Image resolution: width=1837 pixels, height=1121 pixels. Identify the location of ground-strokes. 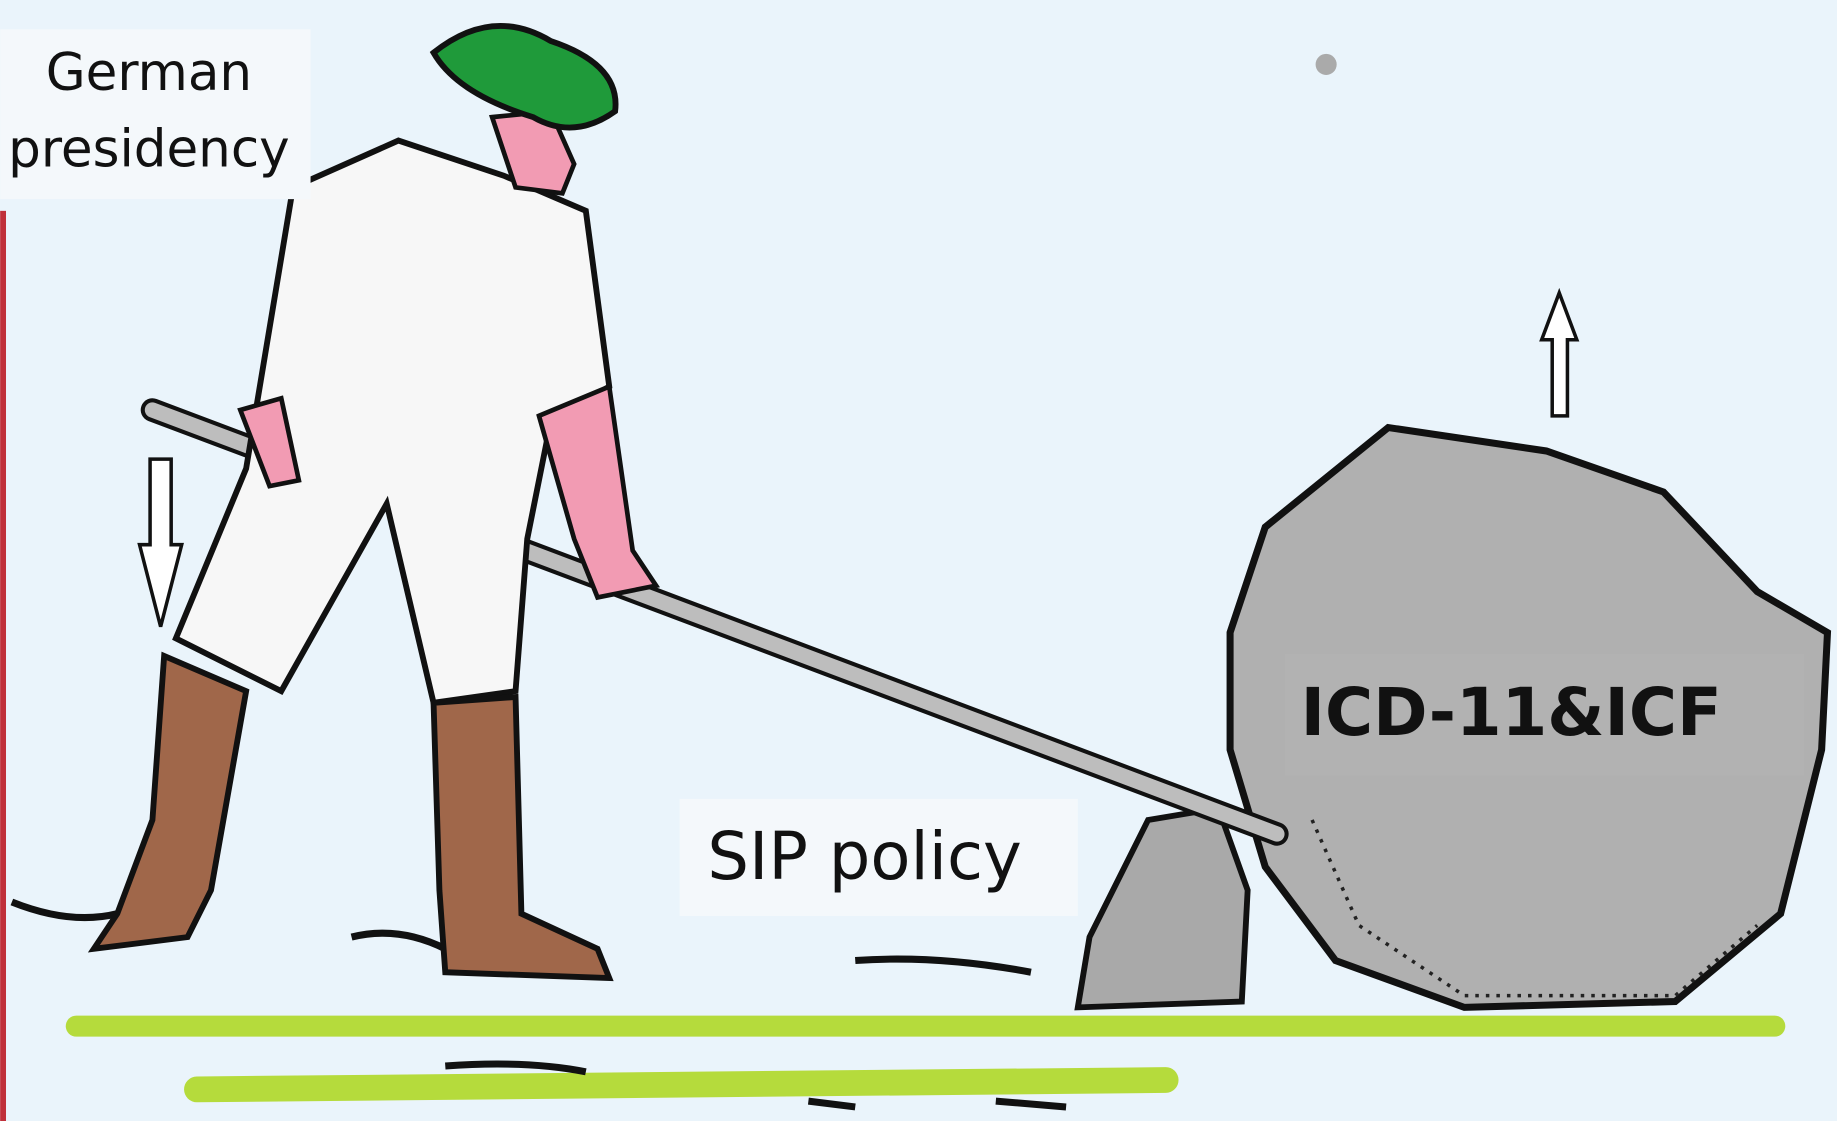
(538, 1004).